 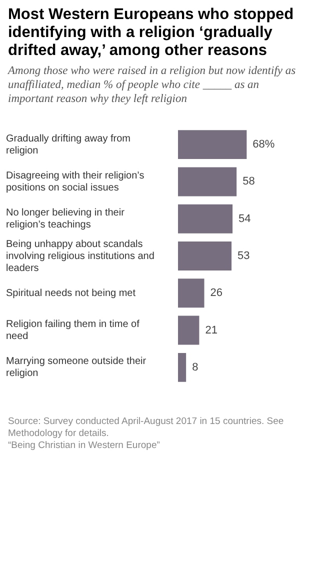 What do you see at coordinates (263, 144) in the screenshot?
I see `data-label: 68%` at bounding box center [263, 144].